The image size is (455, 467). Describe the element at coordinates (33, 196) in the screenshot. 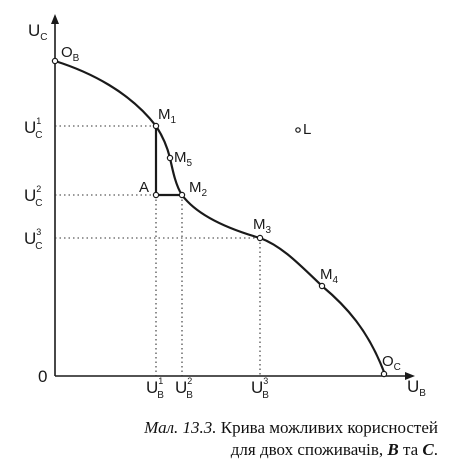

I see `ytick-uc2: U2 C` at that location.